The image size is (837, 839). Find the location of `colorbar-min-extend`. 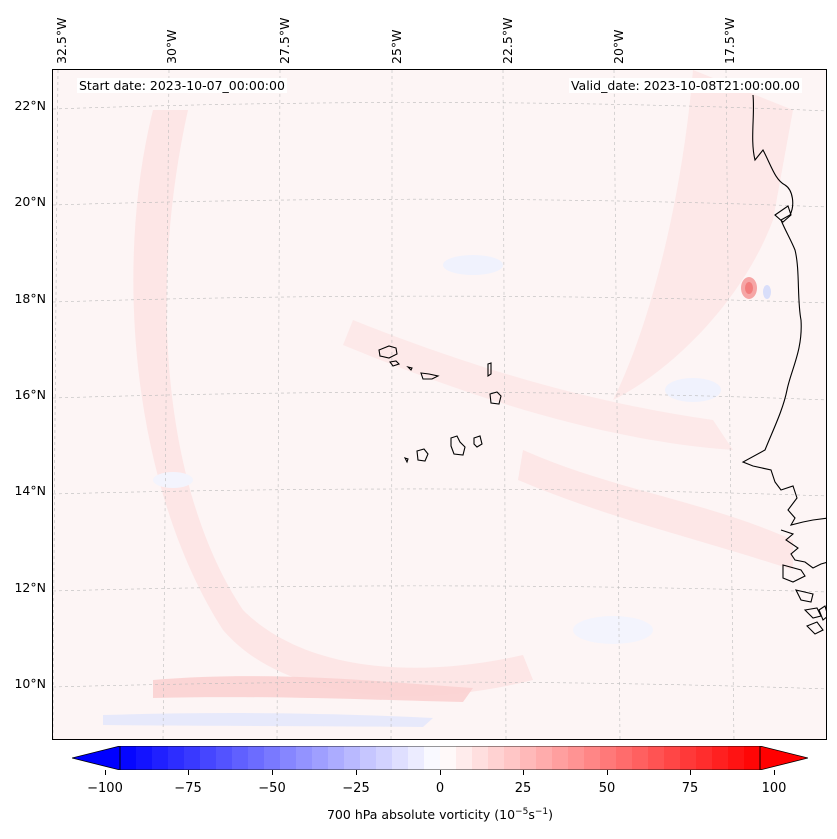

colorbar-min-extend is located at coordinates (96, 758).